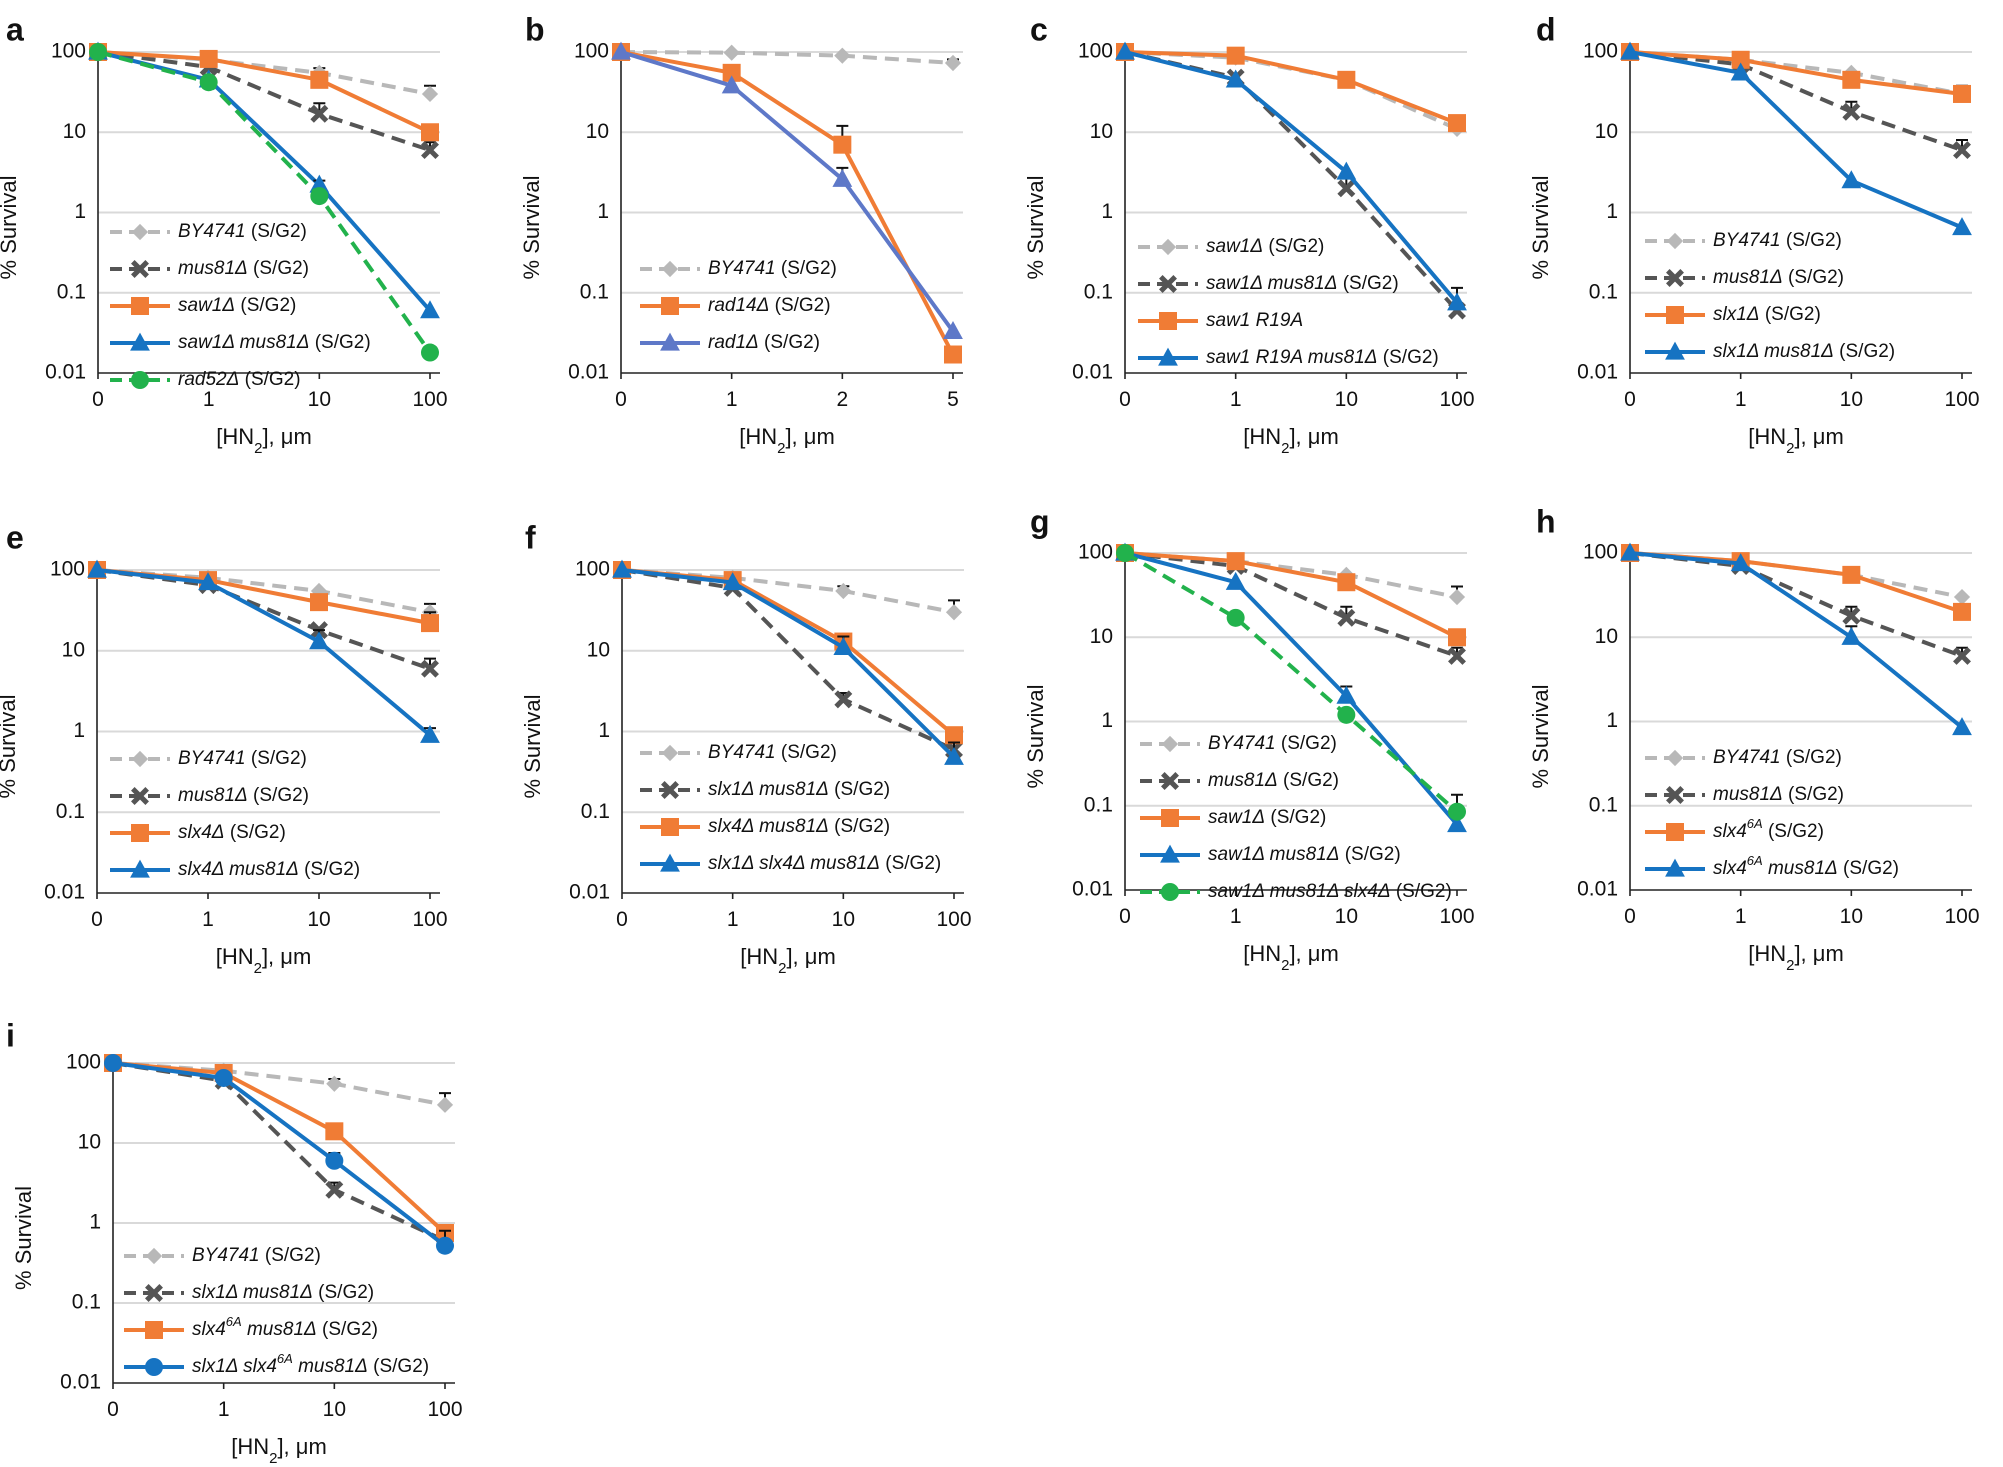 This screenshot has width=2003, height=1467. What do you see at coordinates (1806, 866) in the screenshot?
I see `legend-label: slx46A mus81Δ (S/G2)` at bounding box center [1806, 866].